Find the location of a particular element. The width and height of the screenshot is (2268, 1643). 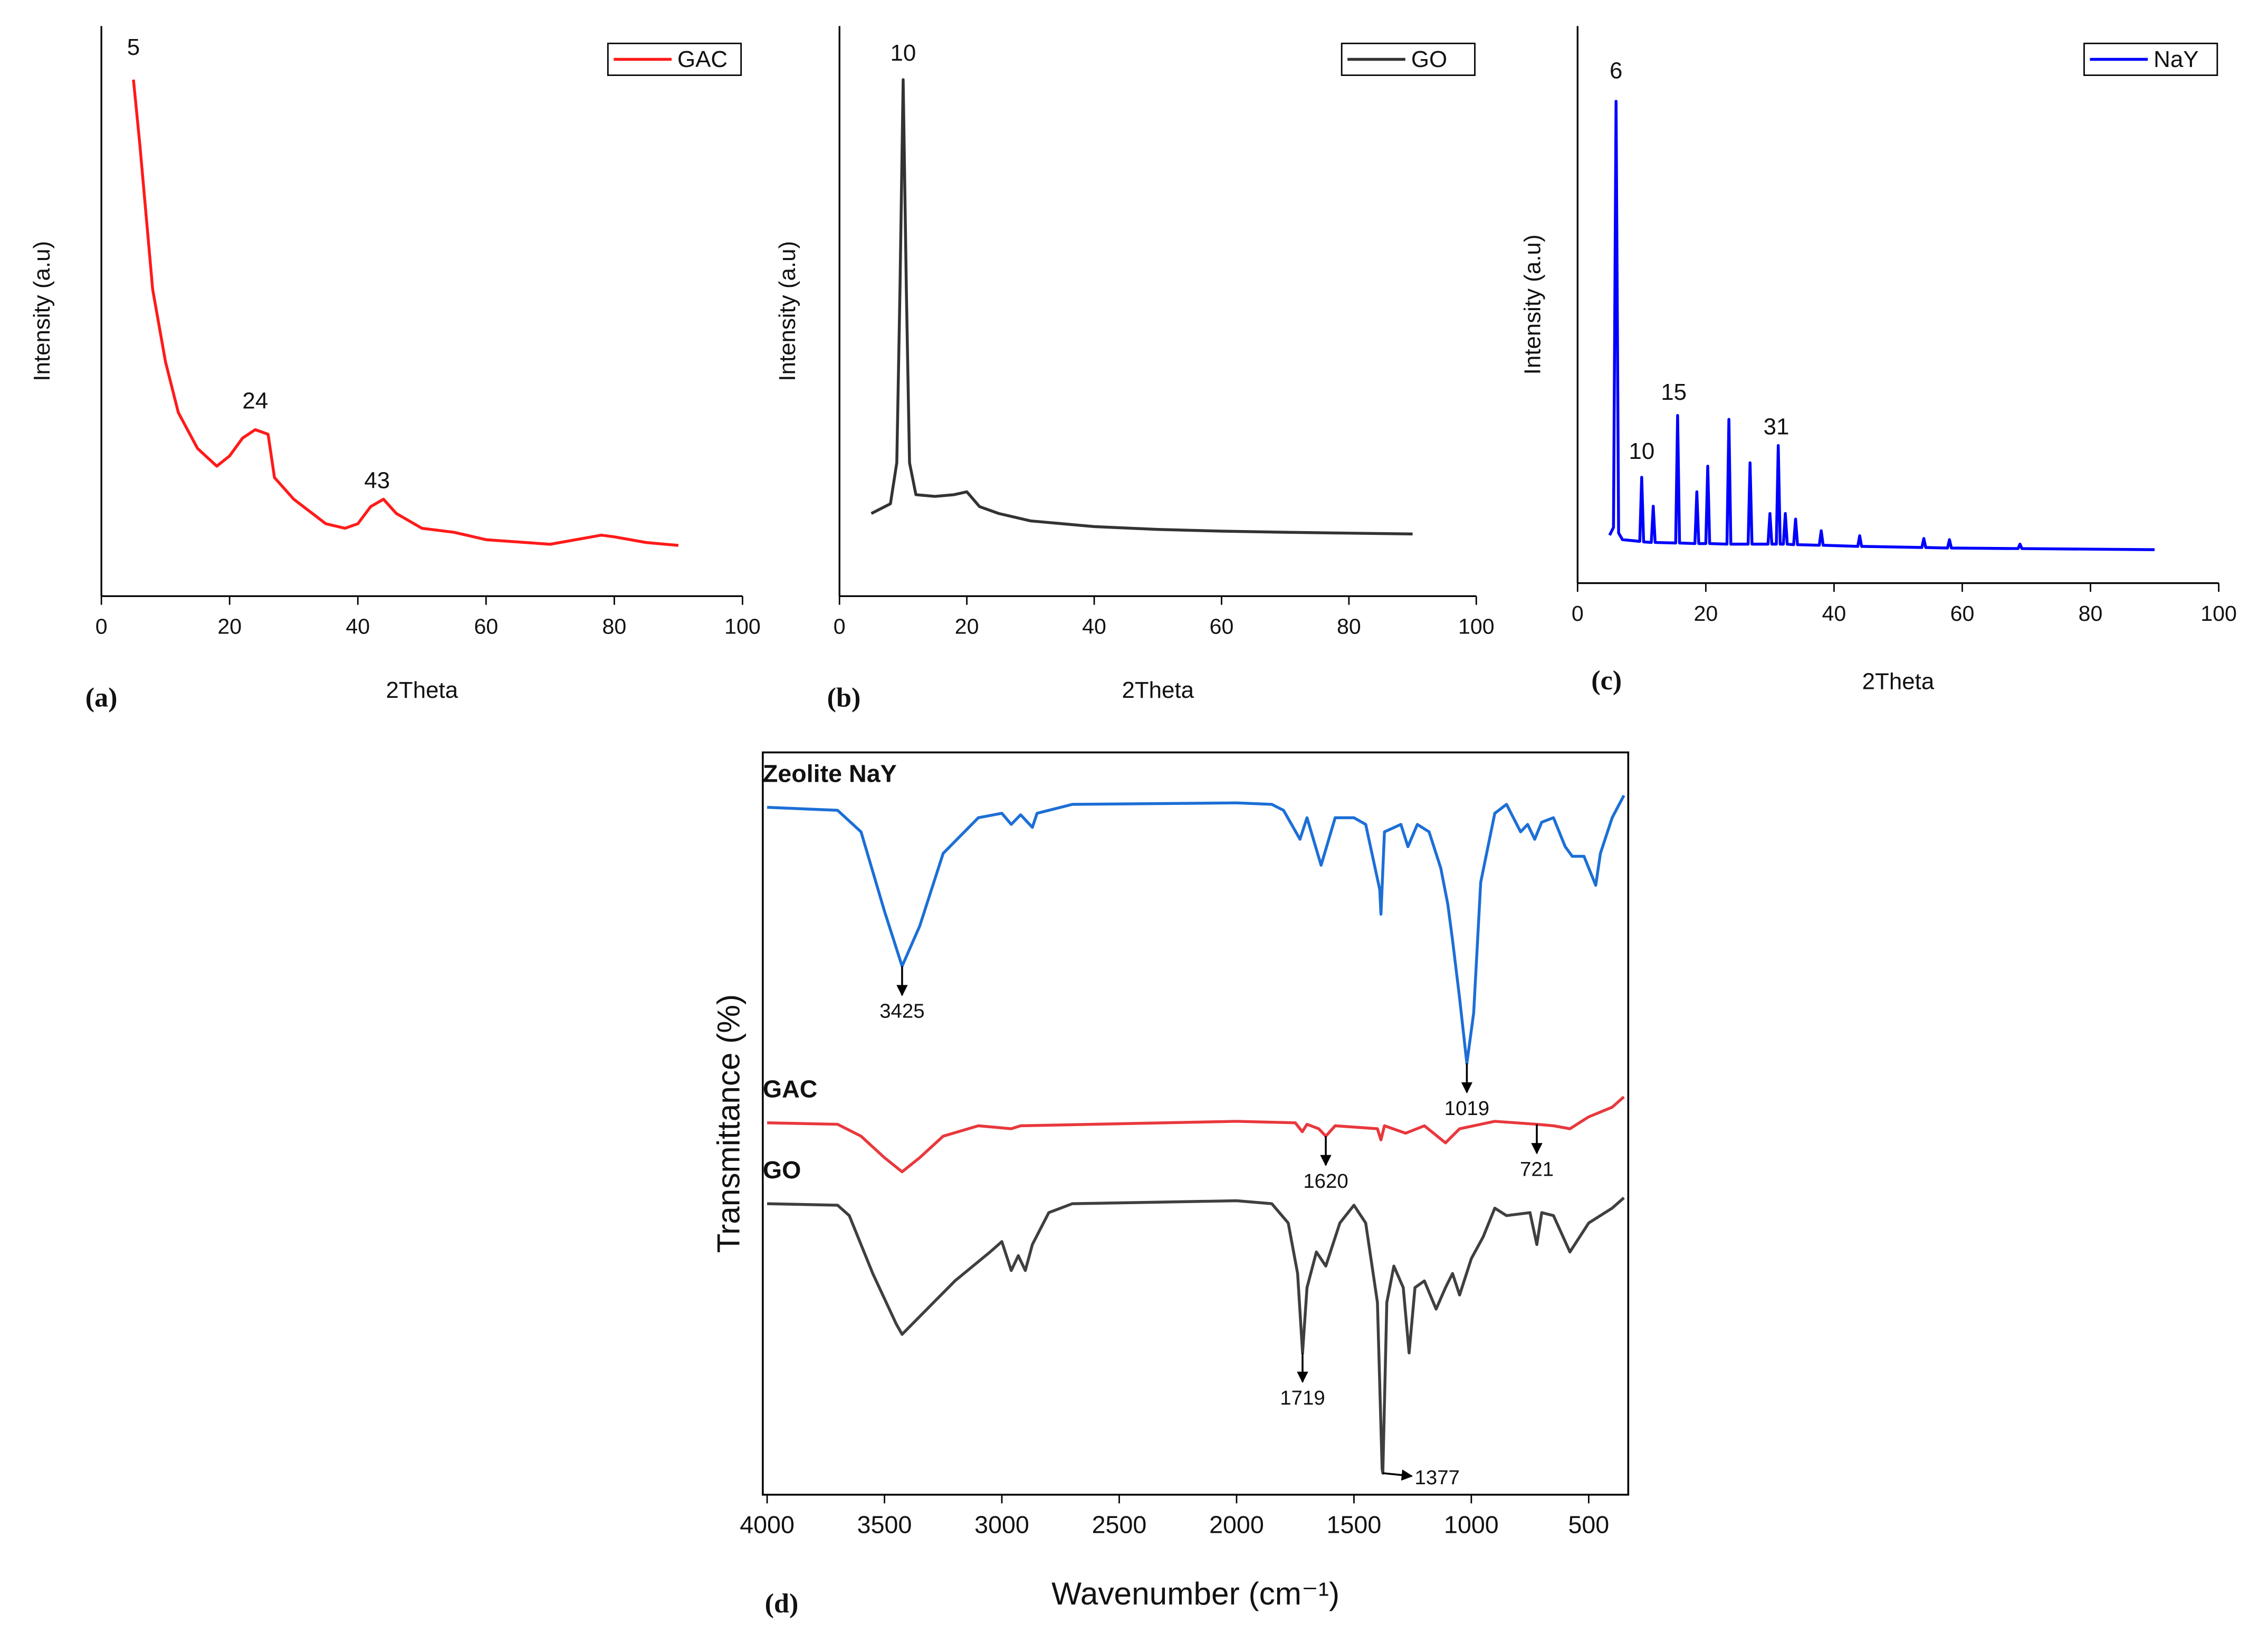

series-label: GAC is located at coordinates (791, 1089).